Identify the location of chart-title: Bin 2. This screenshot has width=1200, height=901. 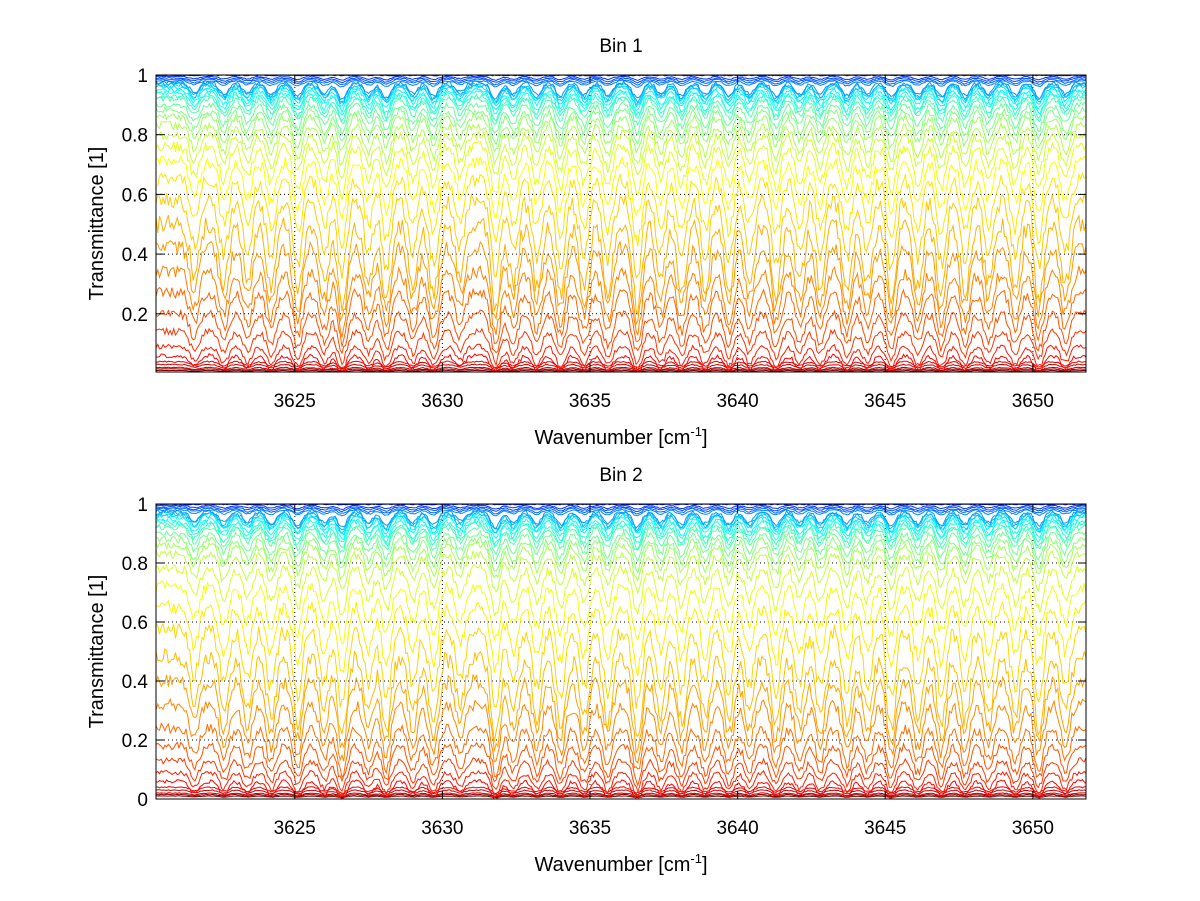
(620, 475).